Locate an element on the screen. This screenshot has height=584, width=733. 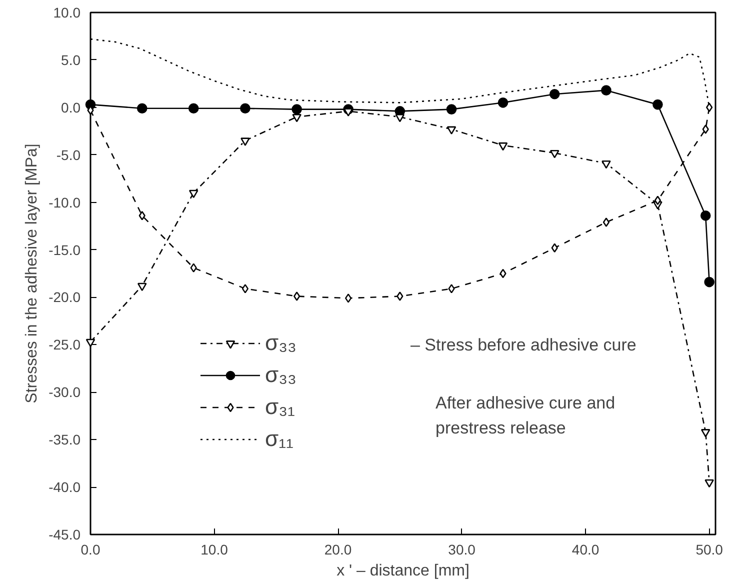
y-tick-label: -35.0 is located at coordinates (64, 440).